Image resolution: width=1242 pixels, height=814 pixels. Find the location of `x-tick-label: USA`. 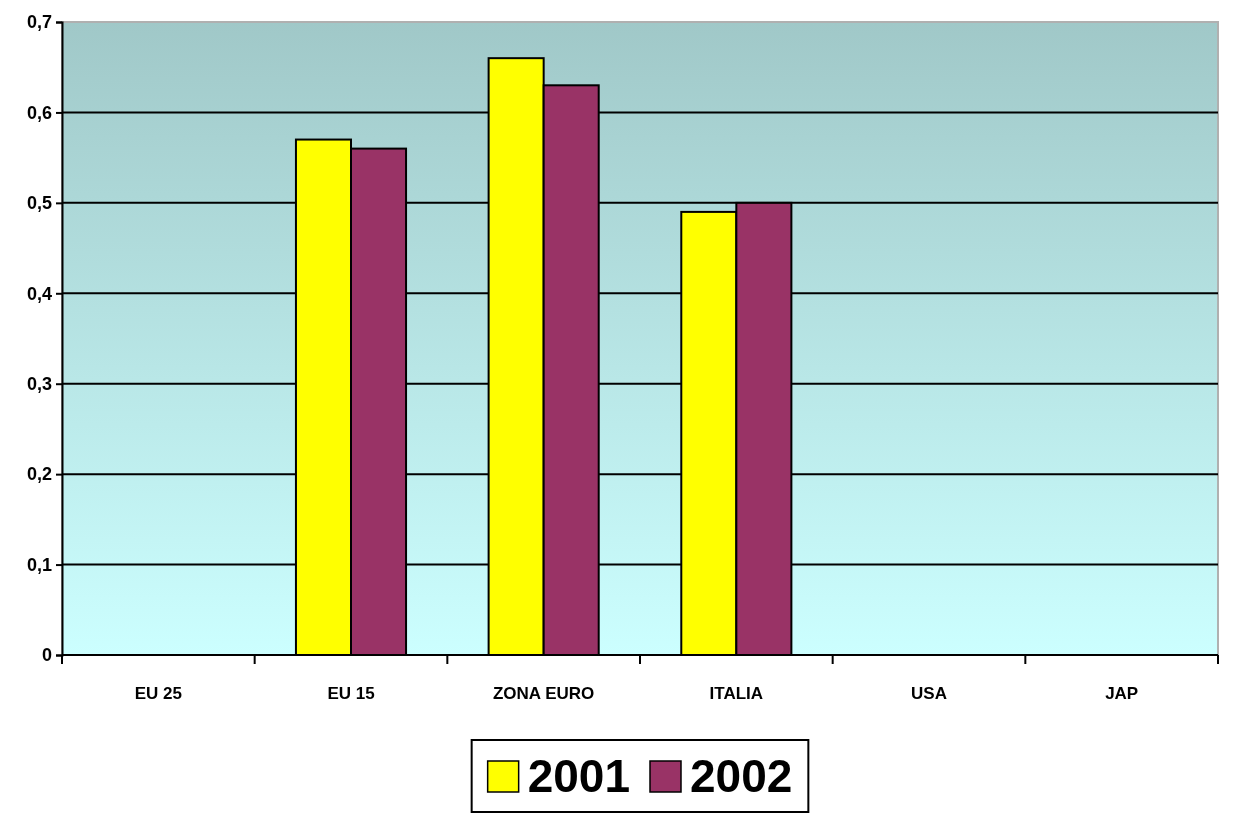

x-tick-label: USA is located at coordinates (929, 693).